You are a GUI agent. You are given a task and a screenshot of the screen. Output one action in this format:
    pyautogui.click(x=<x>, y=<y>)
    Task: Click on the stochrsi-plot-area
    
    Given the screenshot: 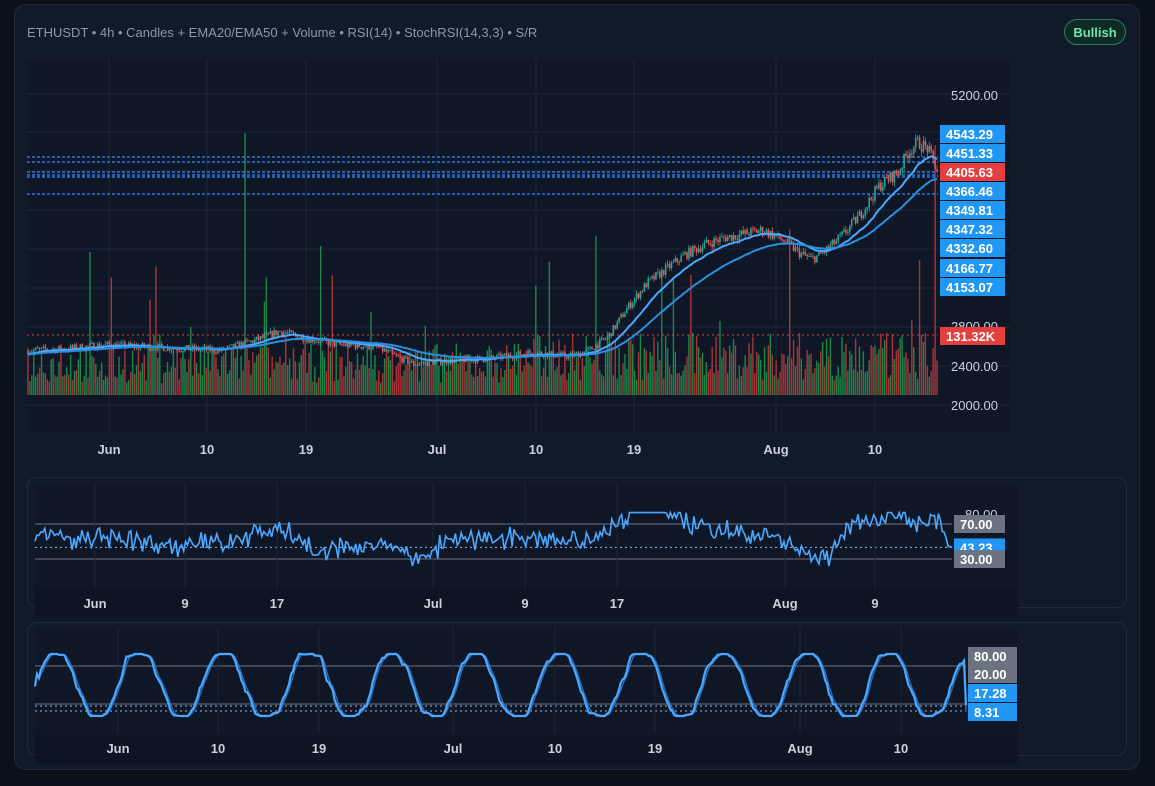 What is the action you would take?
    pyautogui.click(x=526, y=681)
    